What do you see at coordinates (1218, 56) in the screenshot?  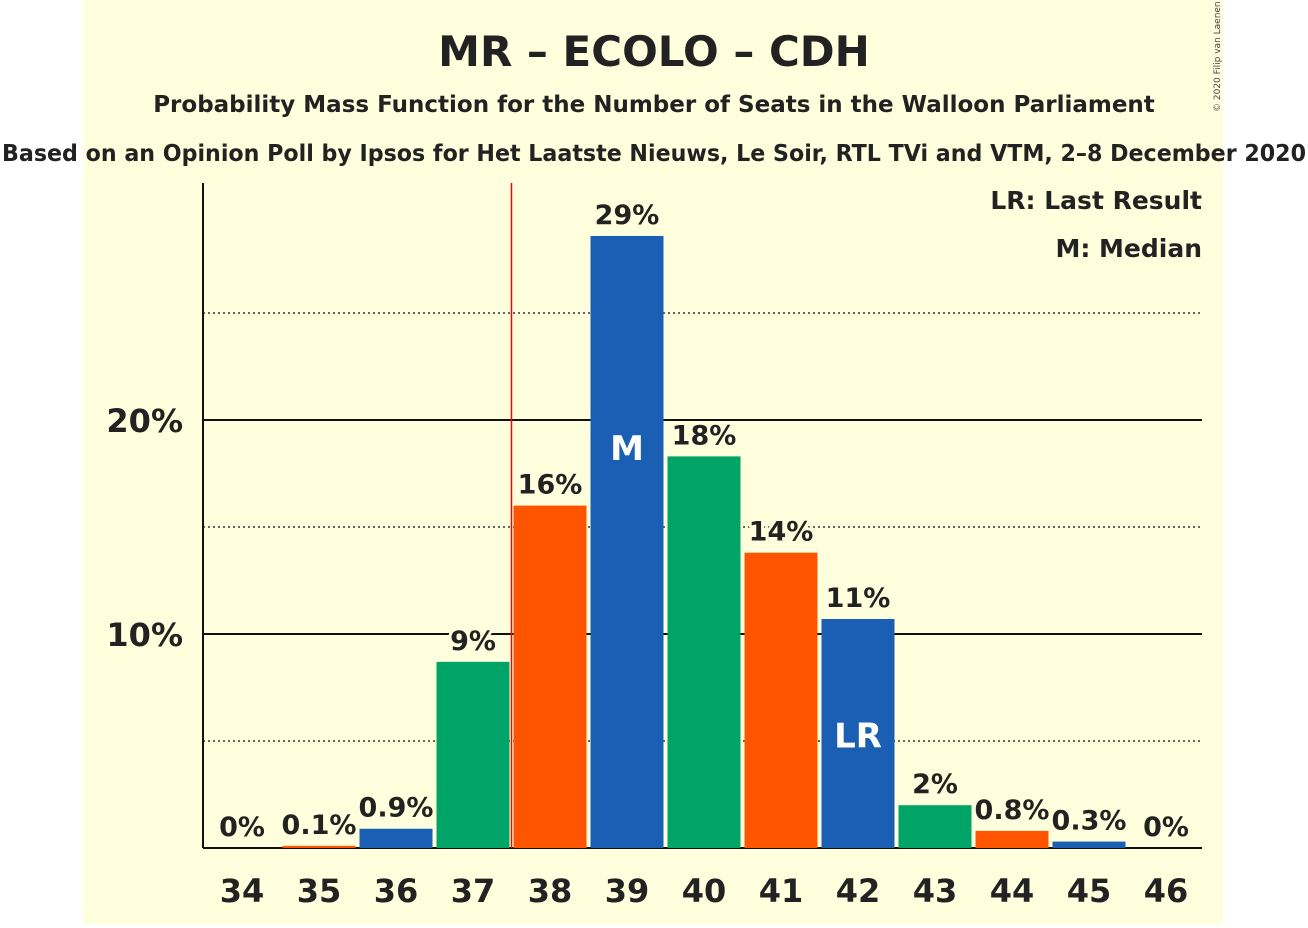 I see `copyright-text: © 2020 Filip van Laenen` at bounding box center [1218, 56].